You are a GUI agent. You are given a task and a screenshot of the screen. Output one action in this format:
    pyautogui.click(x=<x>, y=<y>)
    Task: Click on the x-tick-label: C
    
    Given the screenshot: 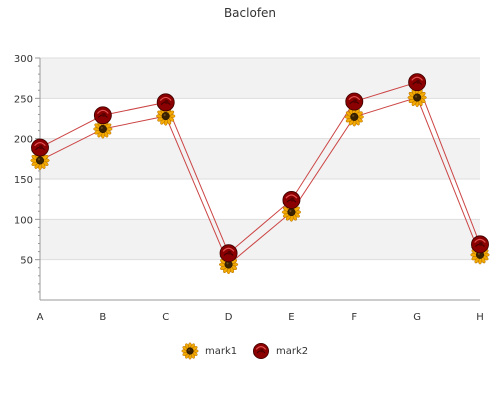 What is the action you would take?
    pyautogui.click(x=165, y=317)
    